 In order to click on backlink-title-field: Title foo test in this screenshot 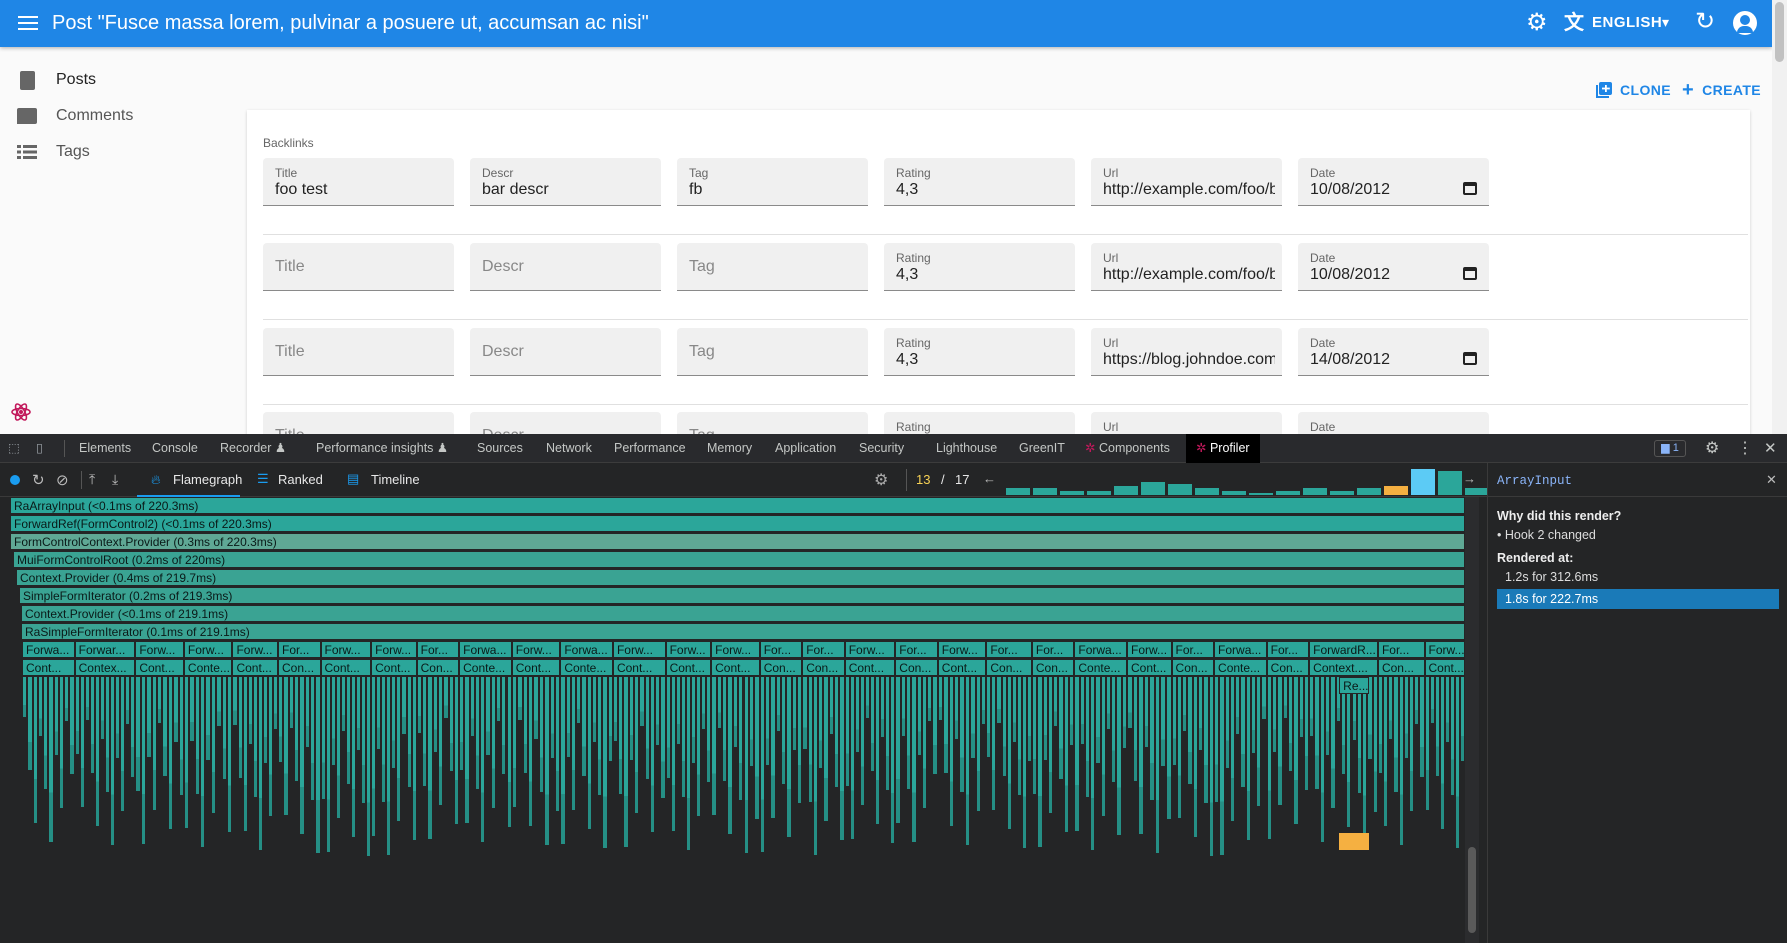, I will do `click(358, 182)`.